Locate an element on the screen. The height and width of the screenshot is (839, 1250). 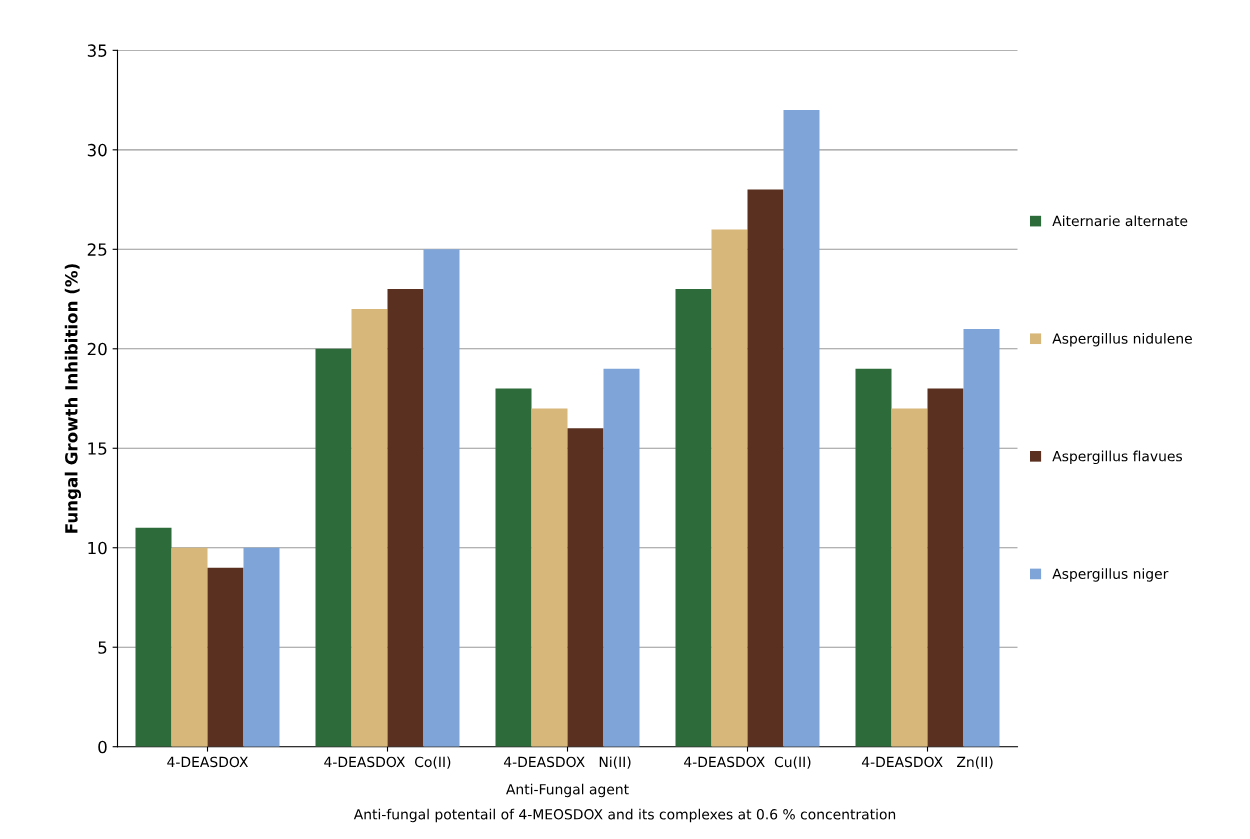
legend-label: Aspergillus nidulene is located at coordinates (1122, 340).